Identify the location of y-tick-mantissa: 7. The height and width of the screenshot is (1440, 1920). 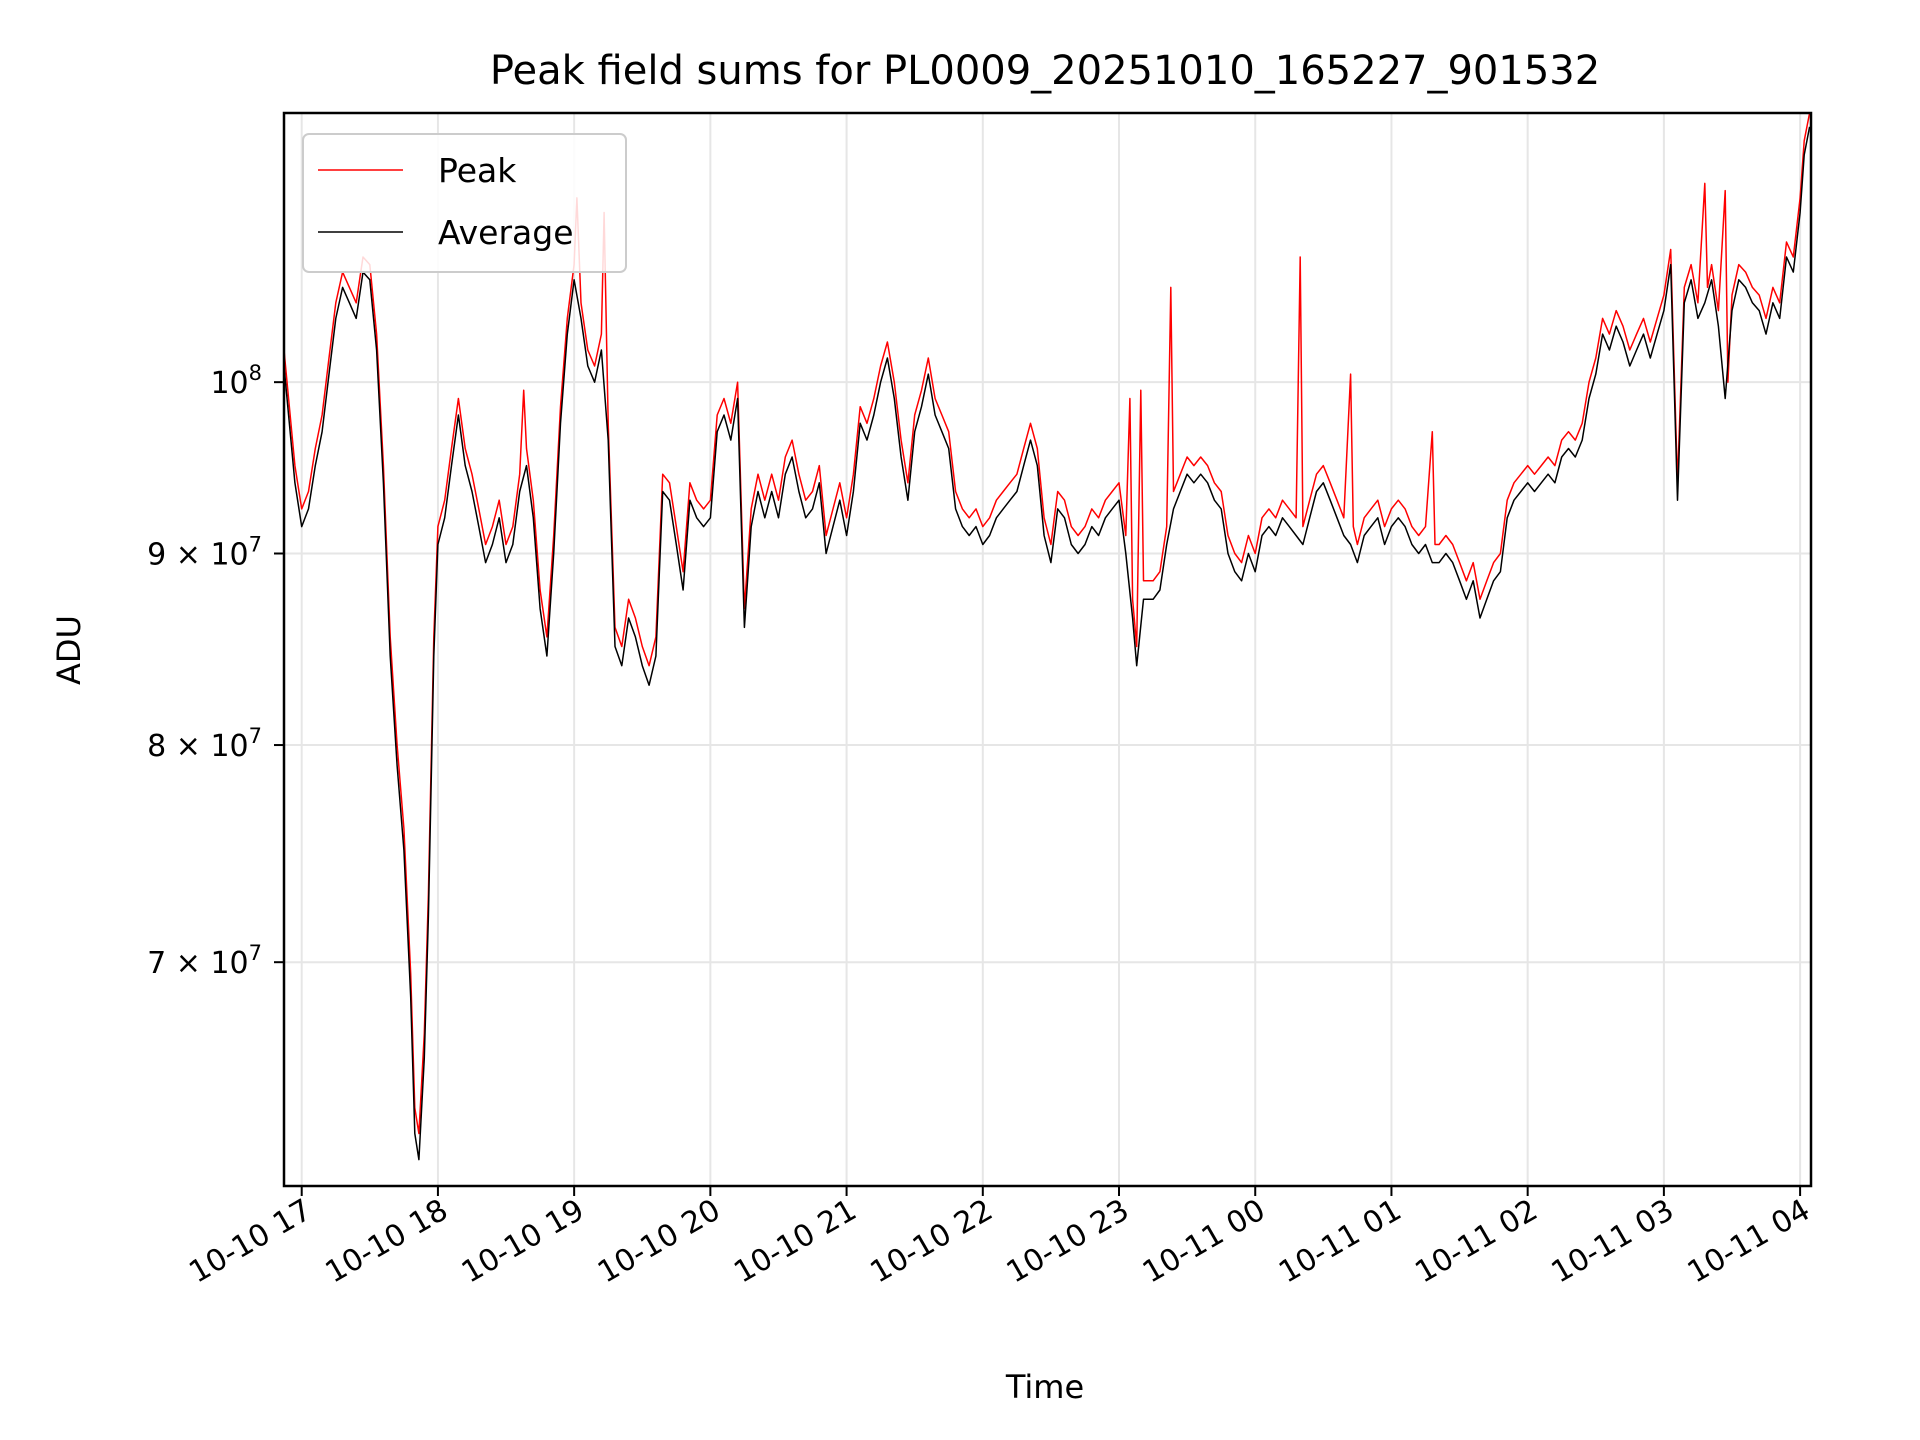
(156, 963).